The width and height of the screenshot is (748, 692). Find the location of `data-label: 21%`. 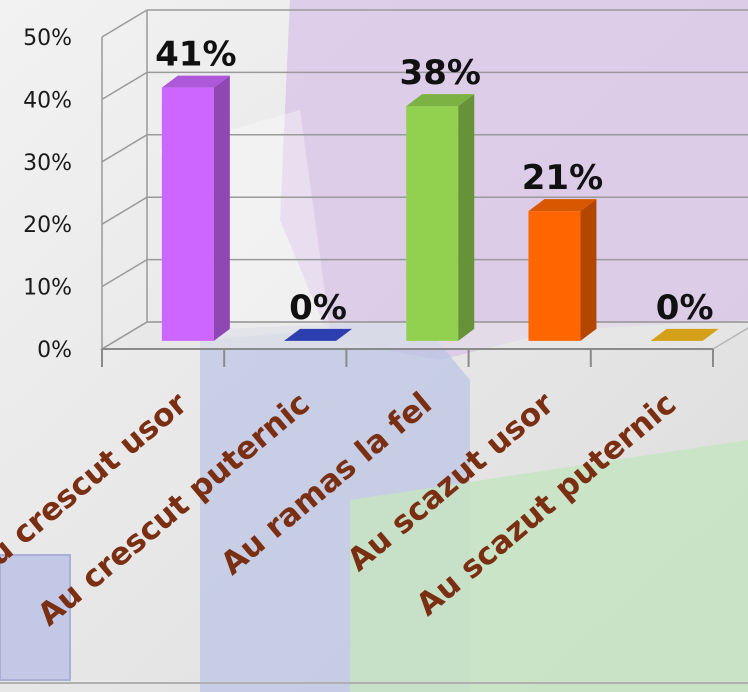

data-label: 21% is located at coordinates (562, 178).